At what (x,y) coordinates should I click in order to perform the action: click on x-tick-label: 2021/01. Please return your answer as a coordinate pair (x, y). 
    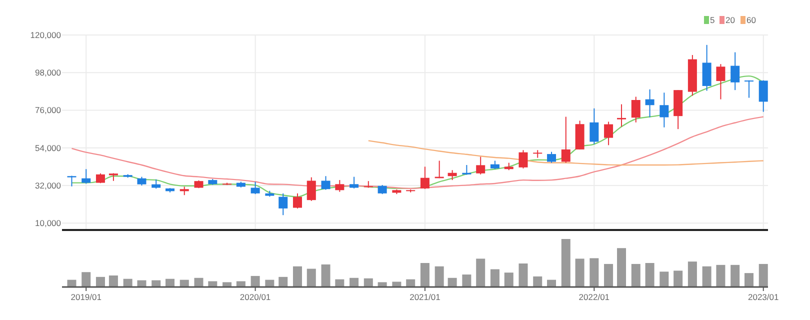
    Looking at the image, I should click on (425, 297).